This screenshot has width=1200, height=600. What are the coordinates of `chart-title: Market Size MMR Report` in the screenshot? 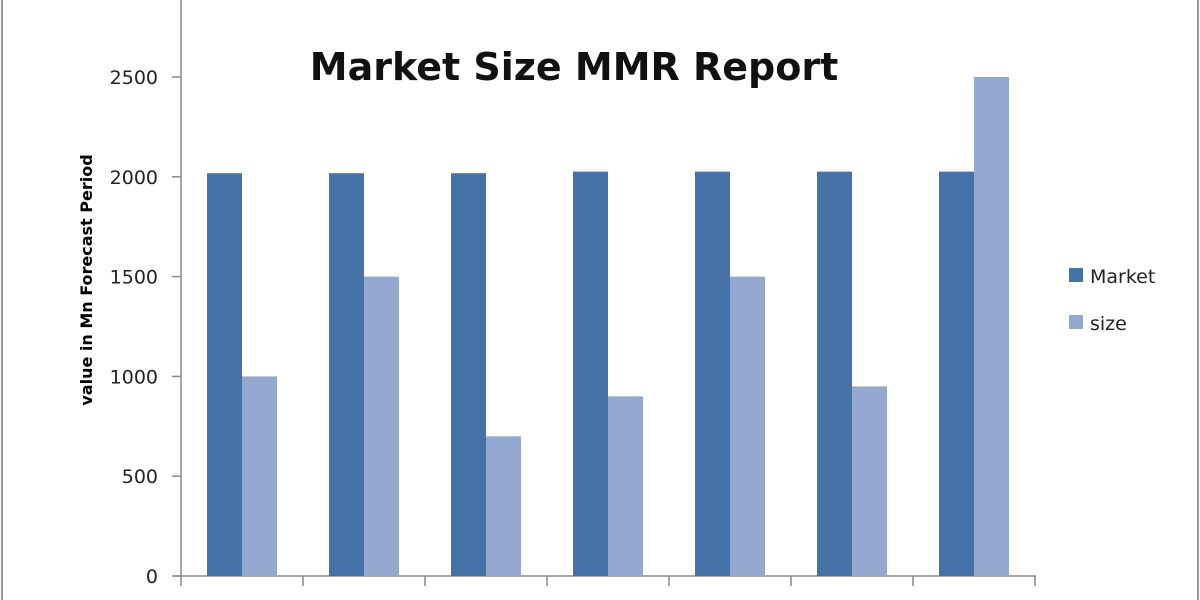 It's located at (574, 67).